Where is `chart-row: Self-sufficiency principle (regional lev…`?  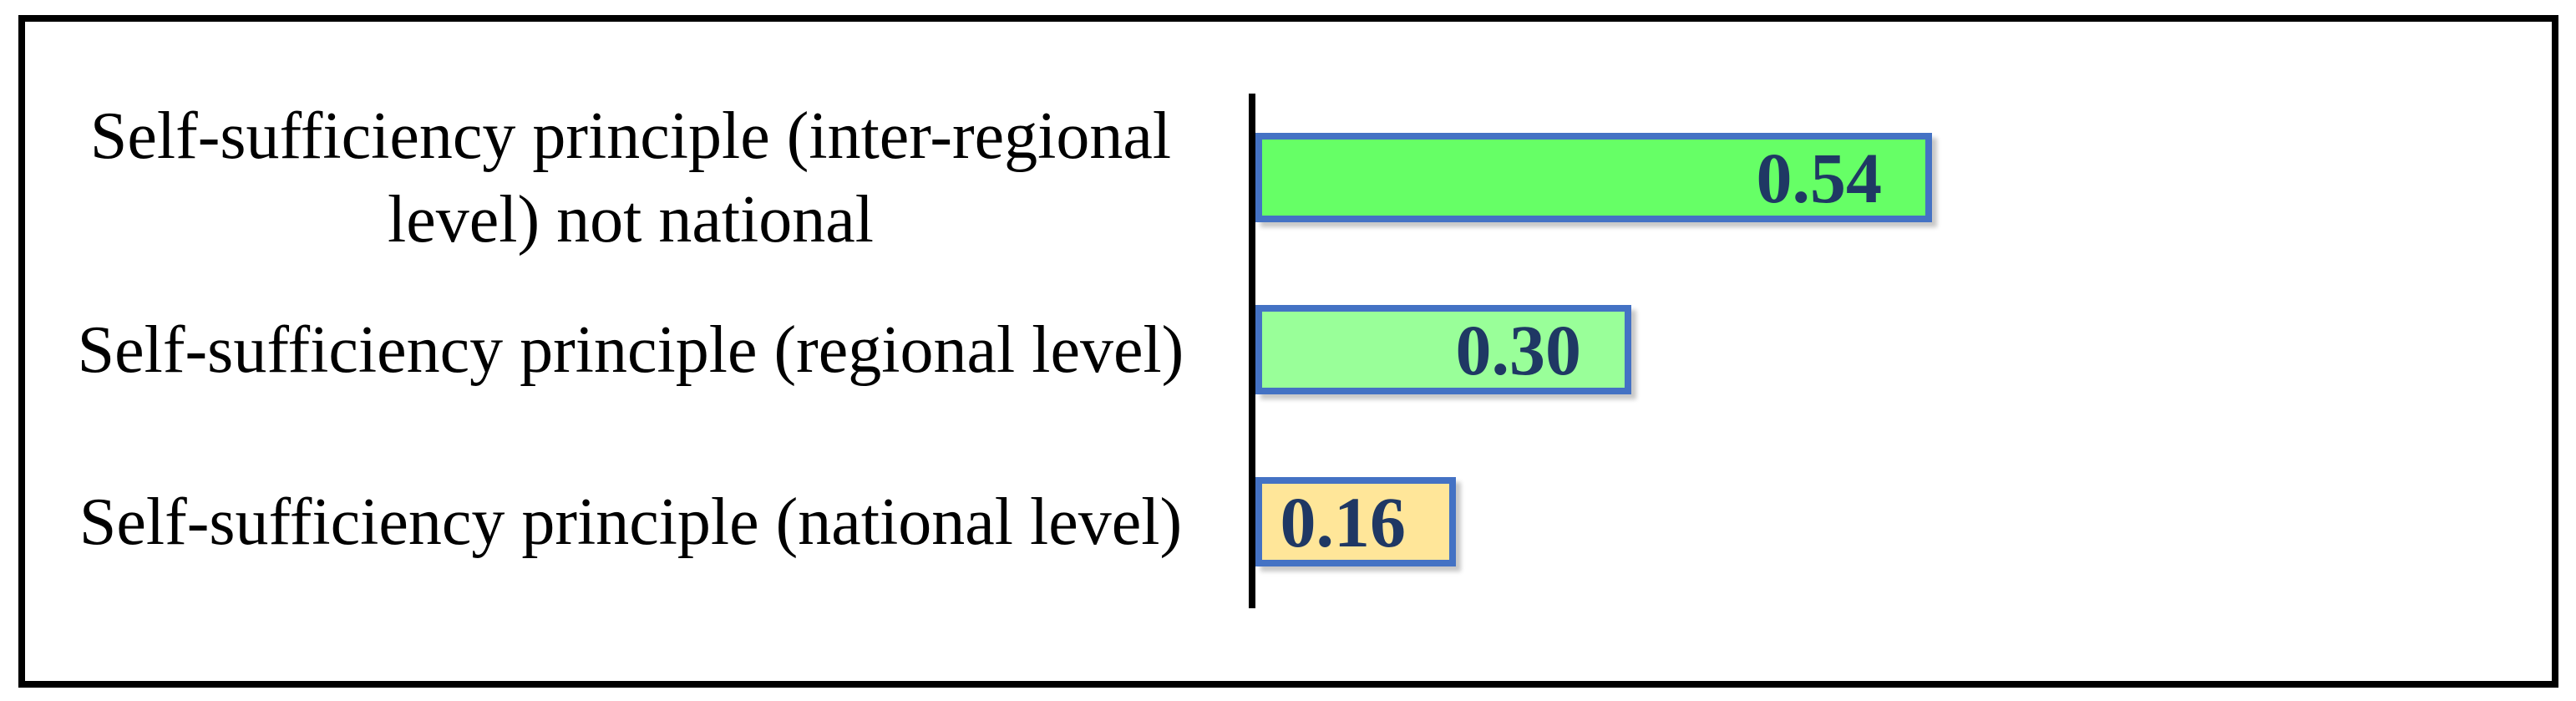
chart-row: Self-sufficiency principle (regional lev… is located at coordinates (1288, 349).